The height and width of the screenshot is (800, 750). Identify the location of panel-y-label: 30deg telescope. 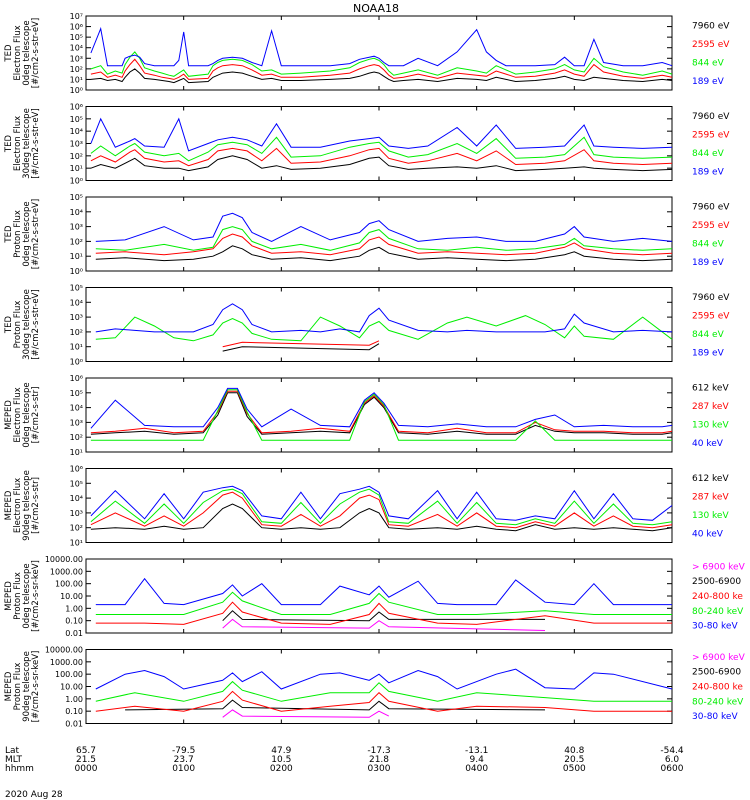
(27, 324).